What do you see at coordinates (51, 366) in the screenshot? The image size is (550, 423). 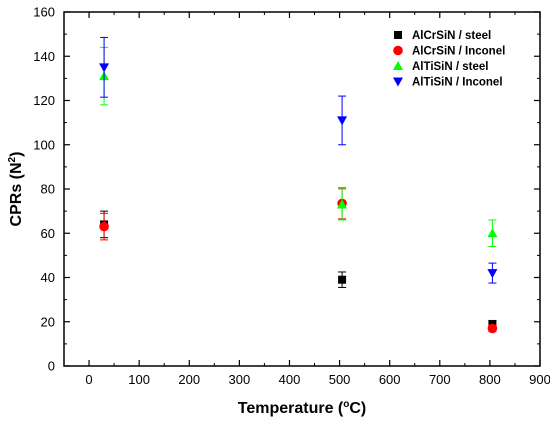 I see `y-tick-label: 0` at bounding box center [51, 366].